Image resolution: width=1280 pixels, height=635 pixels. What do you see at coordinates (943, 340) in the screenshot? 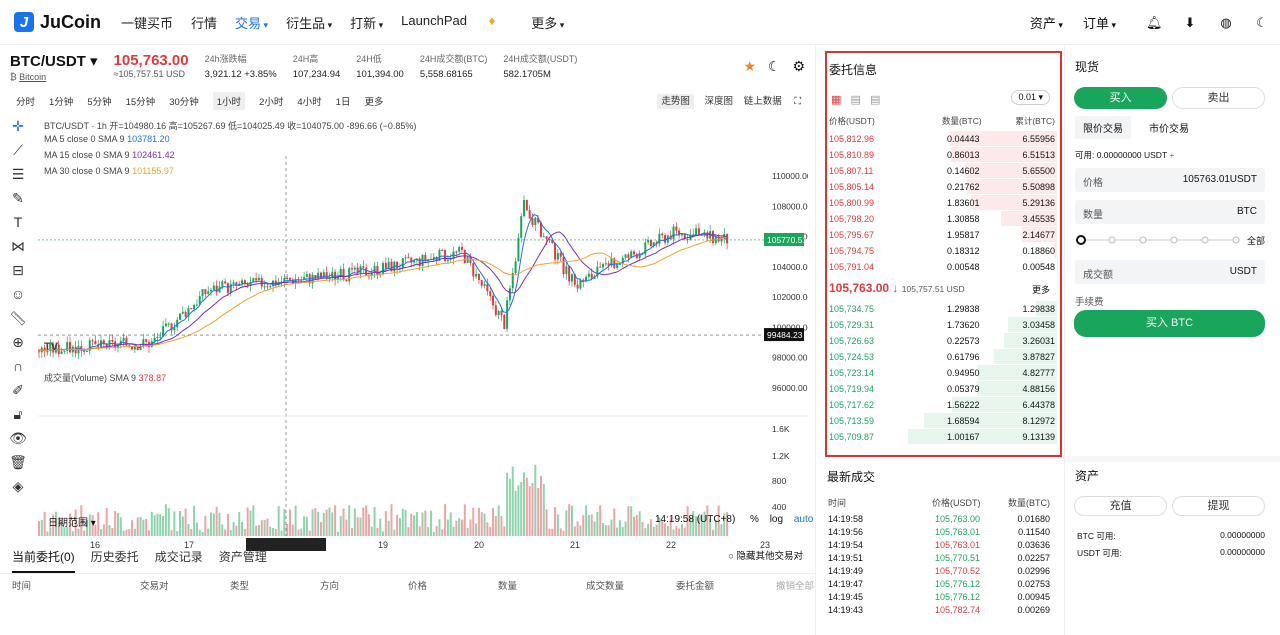
I see `bids-row: 105,726.63 0.22573 3.26031` at bounding box center [943, 340].